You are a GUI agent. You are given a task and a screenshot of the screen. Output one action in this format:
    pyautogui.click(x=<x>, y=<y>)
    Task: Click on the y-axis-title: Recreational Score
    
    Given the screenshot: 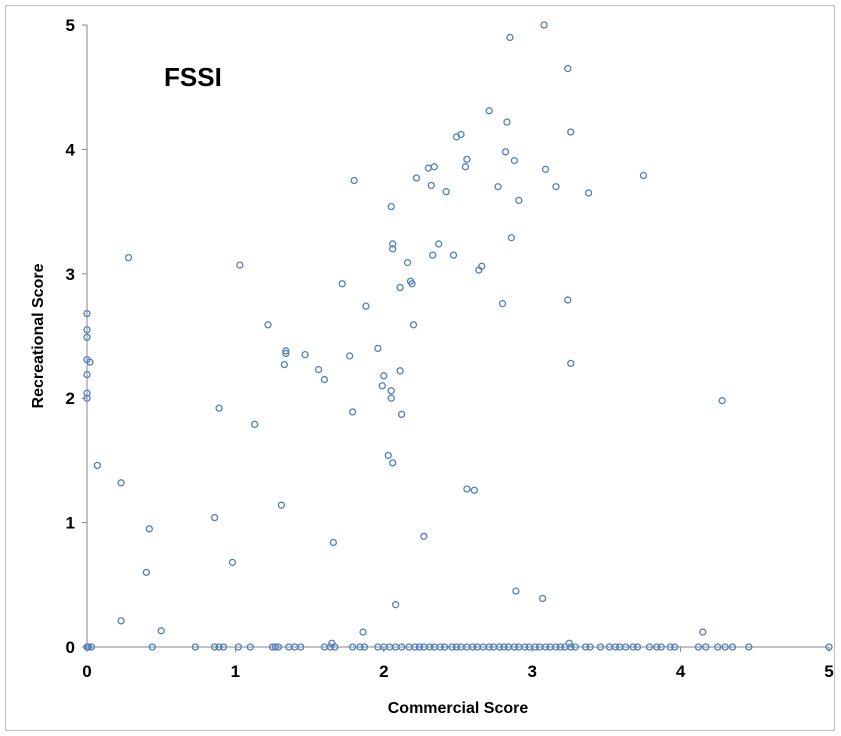 What is the action you would take?
    pyautogui.click(x=38, y=335)
    